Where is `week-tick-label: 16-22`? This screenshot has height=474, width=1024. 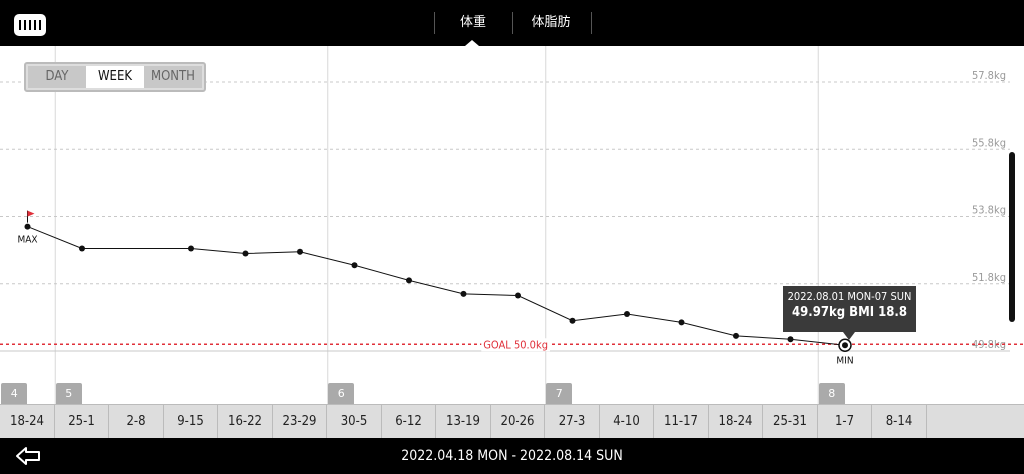
week-tick-label: 16-22 is located at coordinates (245, 422).